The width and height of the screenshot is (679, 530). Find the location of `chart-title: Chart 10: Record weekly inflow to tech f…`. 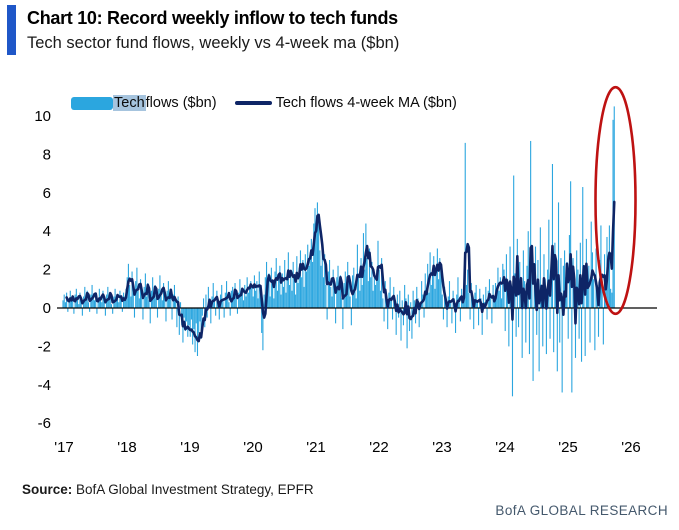

chart-title: Chart 10: Record weekly inflow to tech f… is located at coordinates (212, 18).